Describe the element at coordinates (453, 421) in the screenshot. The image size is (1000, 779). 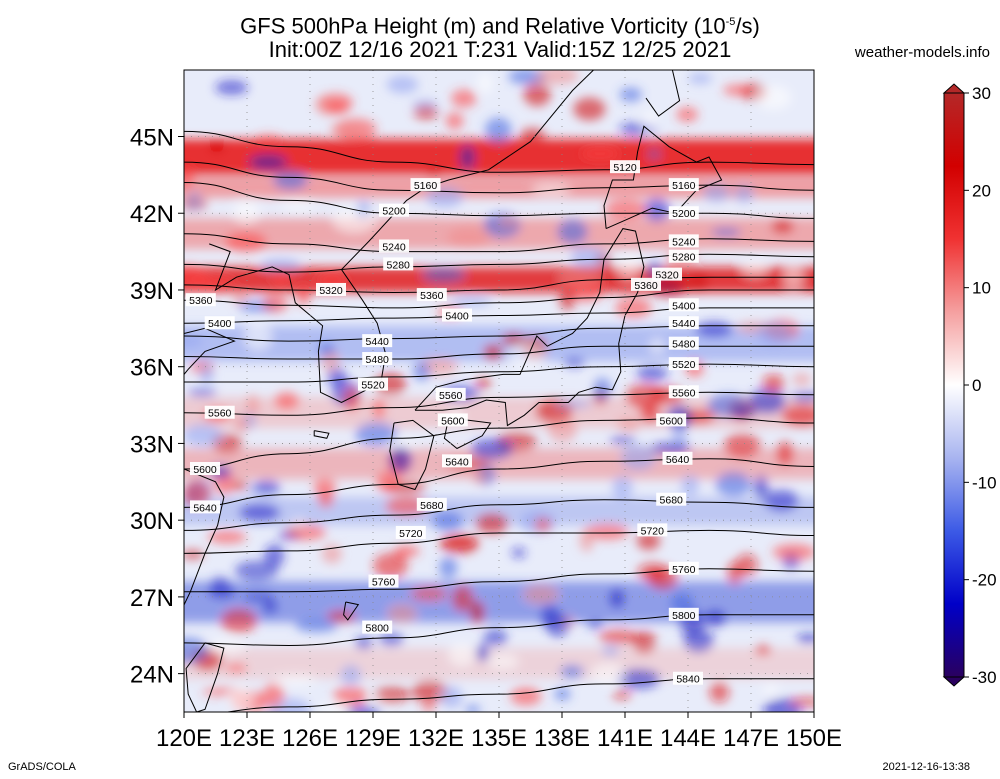
I see `svg-text: 5600` at that location.